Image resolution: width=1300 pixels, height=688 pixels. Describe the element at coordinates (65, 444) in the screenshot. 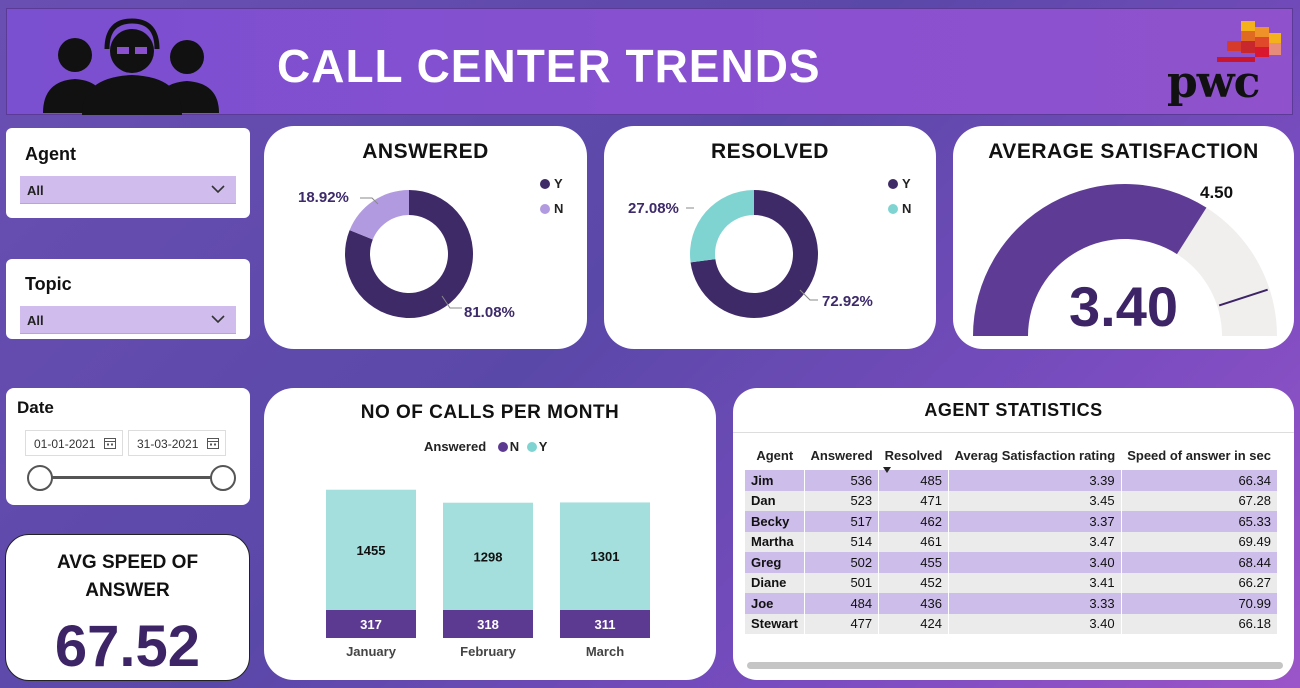

I see `start-date-value: 01-01-2021` at that location.